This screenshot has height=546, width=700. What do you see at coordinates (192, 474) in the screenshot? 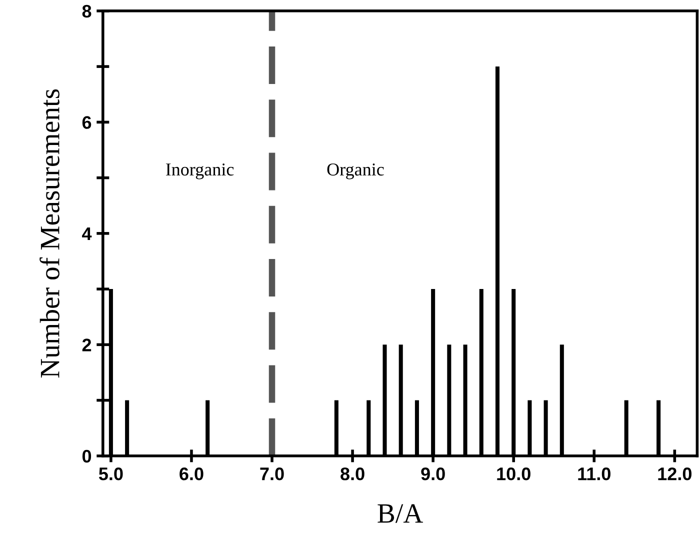
I see `x-tick-label: 6.0` at bounding box center [192, 474].